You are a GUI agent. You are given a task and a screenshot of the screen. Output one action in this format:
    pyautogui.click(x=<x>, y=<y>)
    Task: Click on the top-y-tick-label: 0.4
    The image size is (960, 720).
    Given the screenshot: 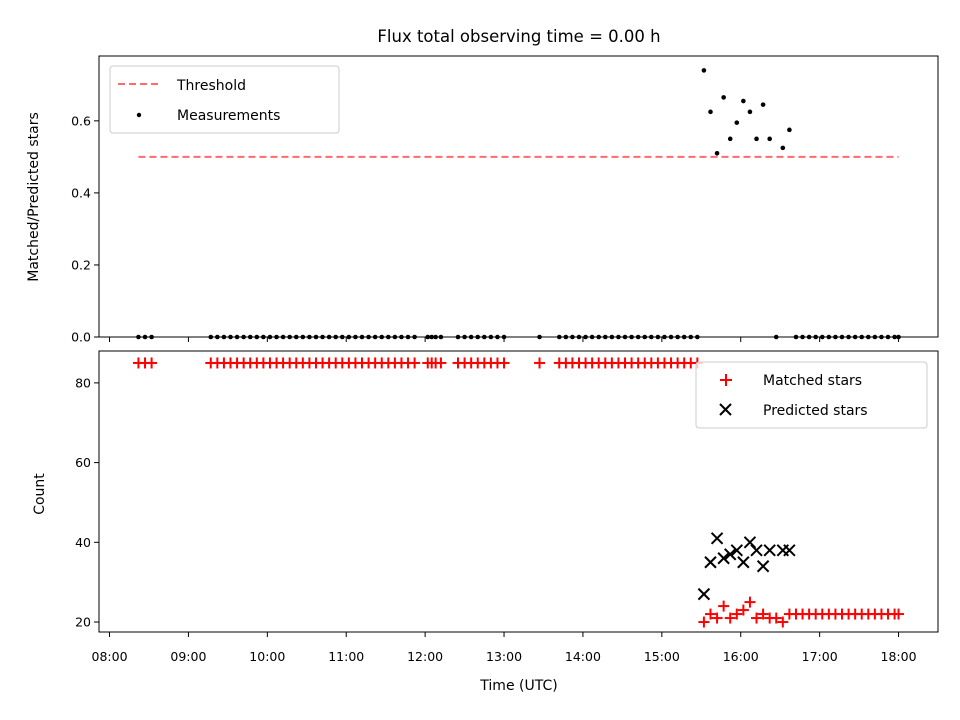 What is the action you would take?
    pyautogui.click(x=81, y=192)
    